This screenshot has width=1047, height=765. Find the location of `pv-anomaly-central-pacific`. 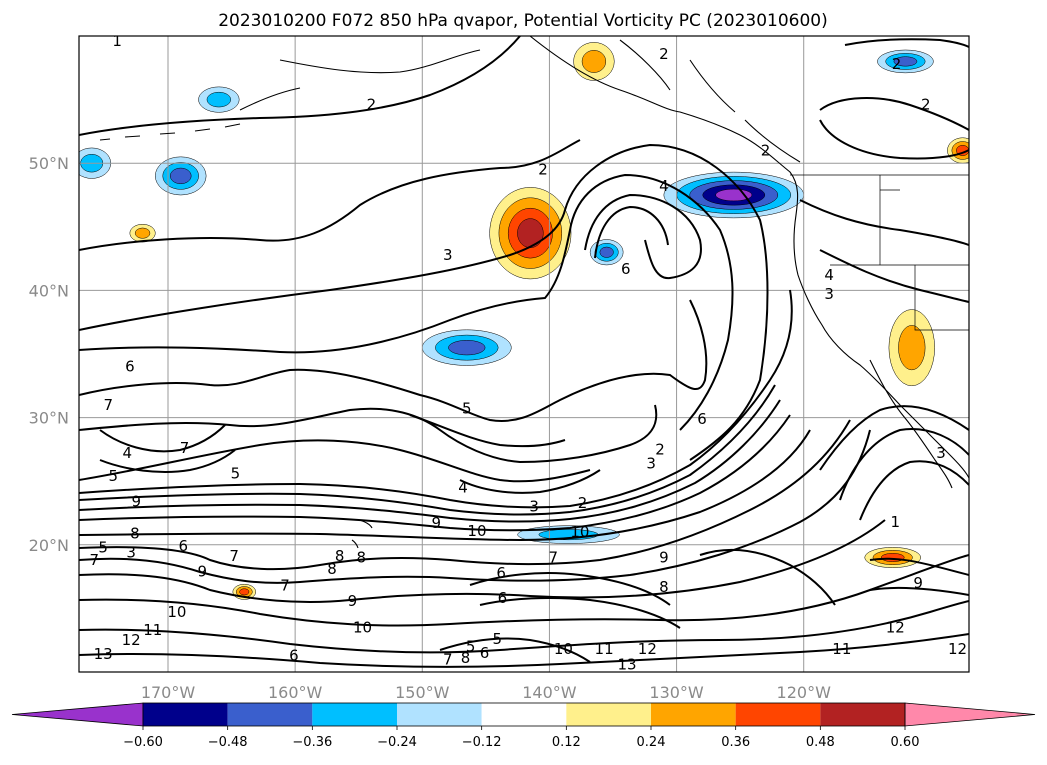

pv-anomaly-central-pacific is located at coordinates (467, 347).